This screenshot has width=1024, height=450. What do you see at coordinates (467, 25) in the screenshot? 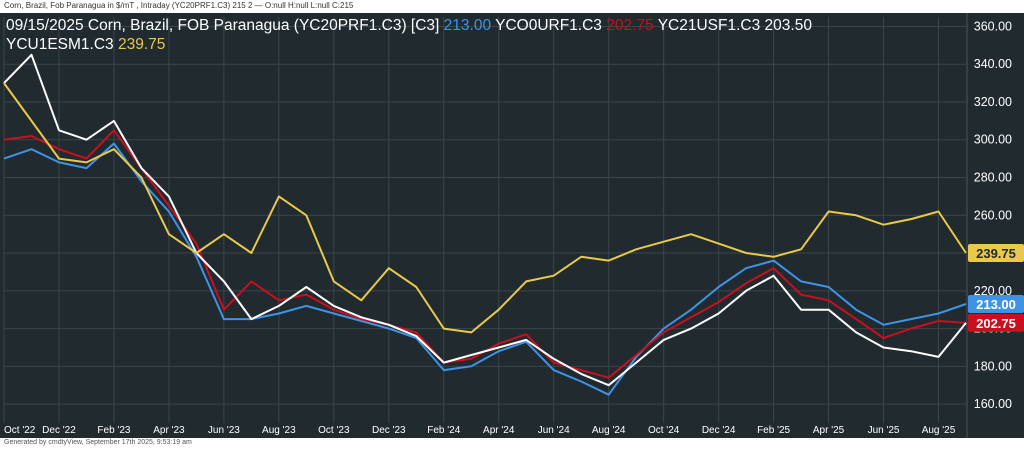
I see `legend-main-value: 213.00` at bounding box center [467, 25].